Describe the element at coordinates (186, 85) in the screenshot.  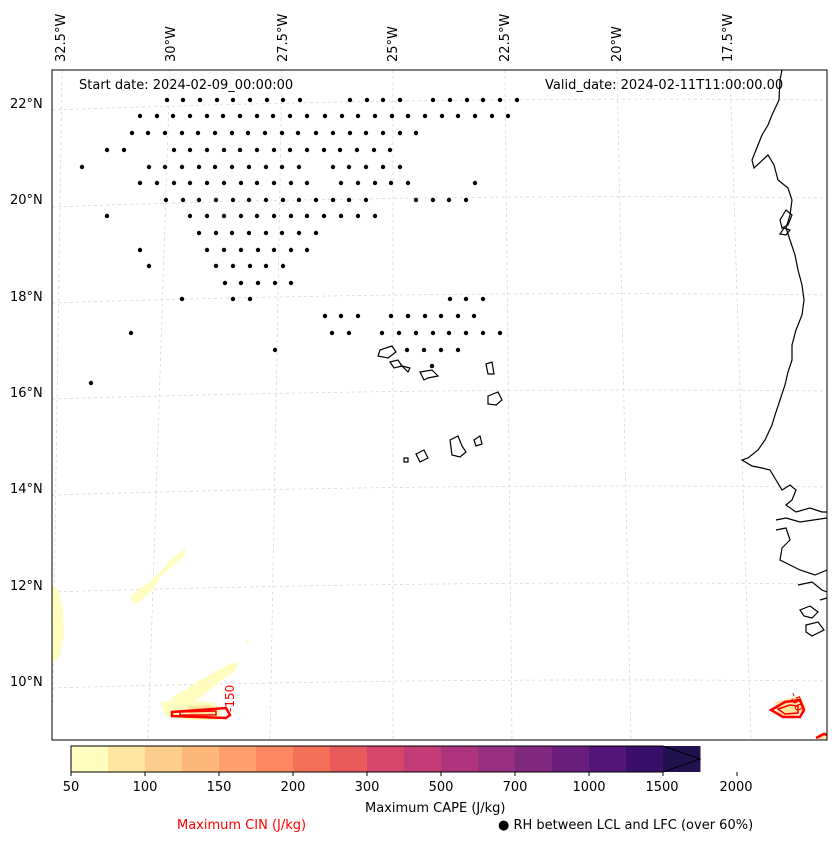
I see `start-date-label: Start date: 2024-02-09_00:00:00` at that location.